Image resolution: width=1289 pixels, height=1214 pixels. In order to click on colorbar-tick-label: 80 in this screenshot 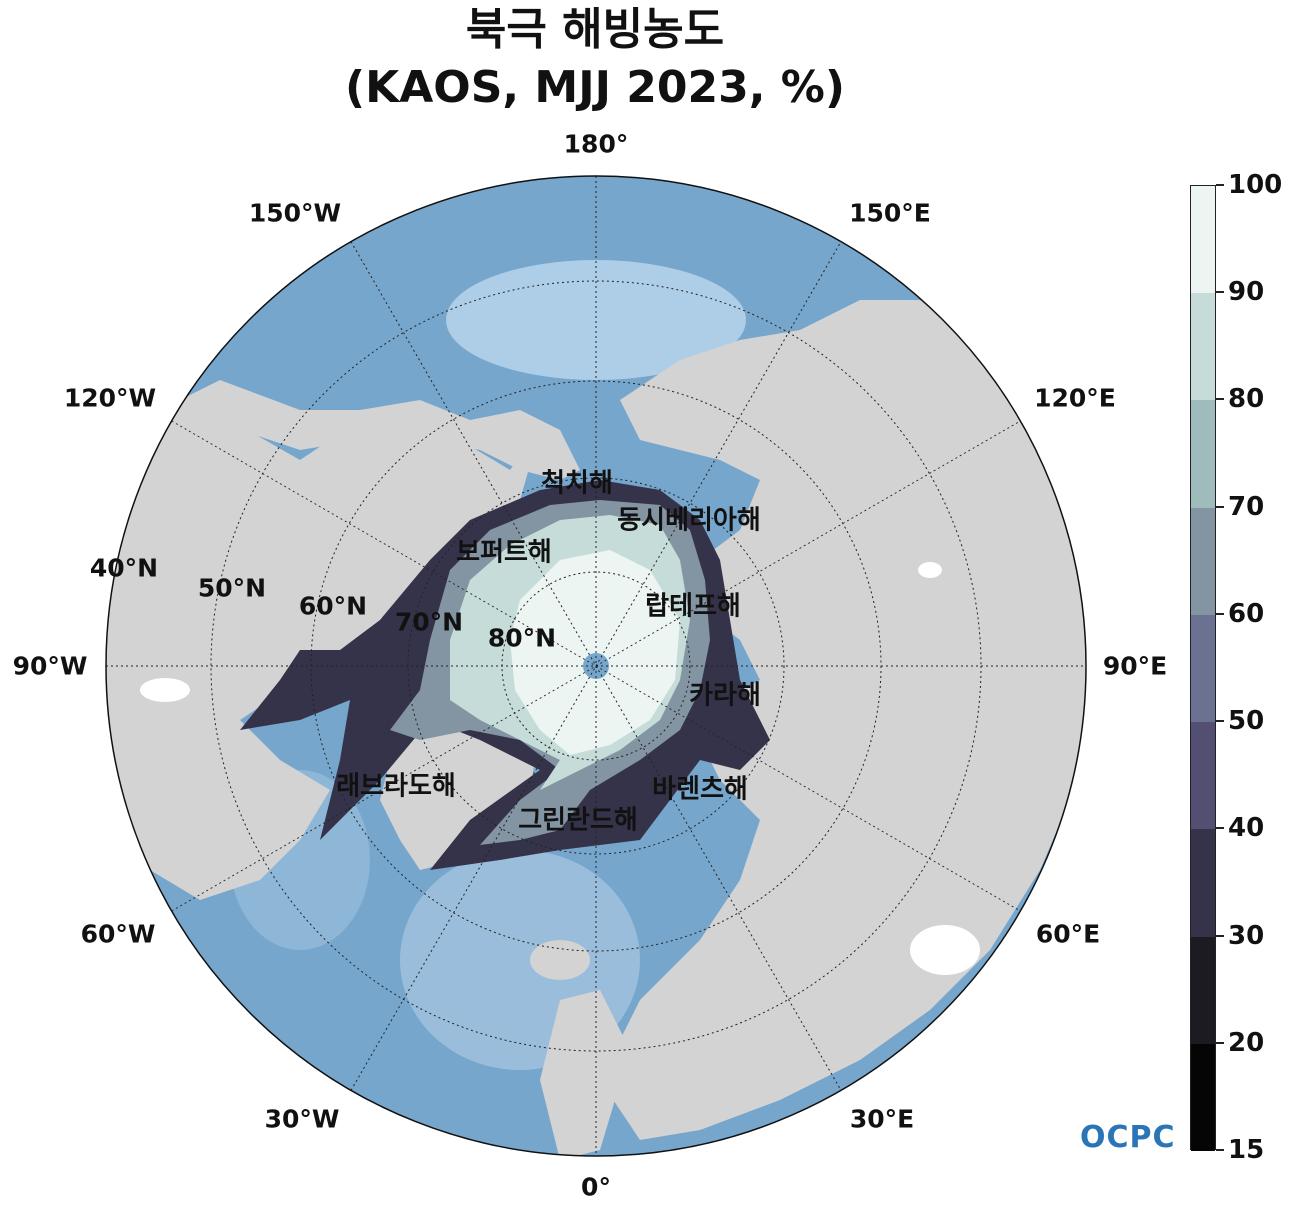, I will do `click(1246, 399)`.